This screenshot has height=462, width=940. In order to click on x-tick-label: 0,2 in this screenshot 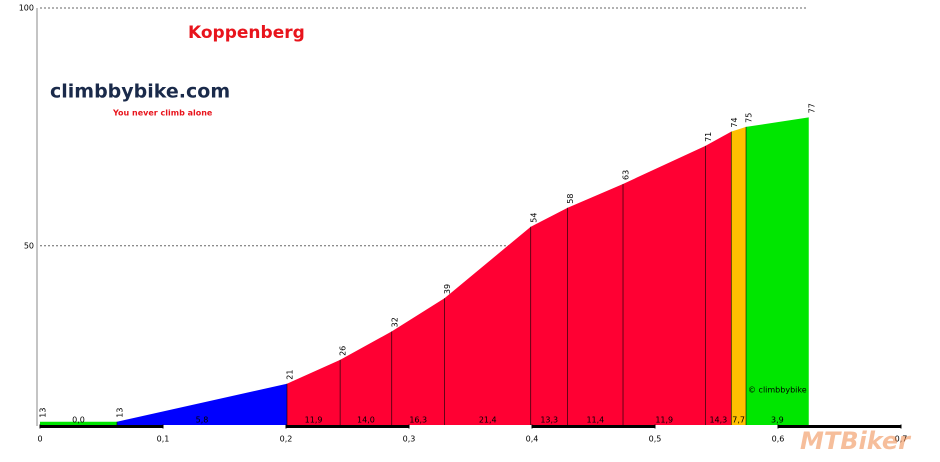, I will do `click(286, 439)`.